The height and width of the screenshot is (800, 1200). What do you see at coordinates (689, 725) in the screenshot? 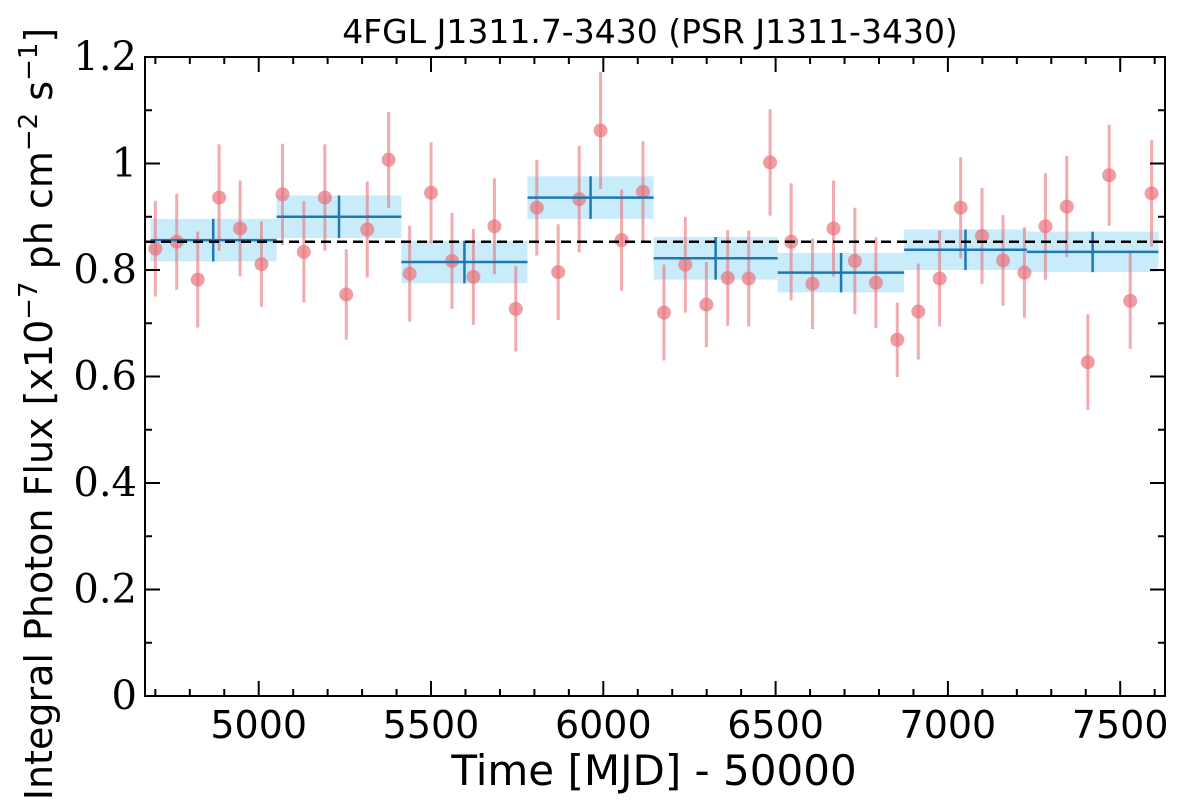
I see `x-tick-labels: 5000 5500 6000 6500 7000 7500` at bounding box center [689, 725].